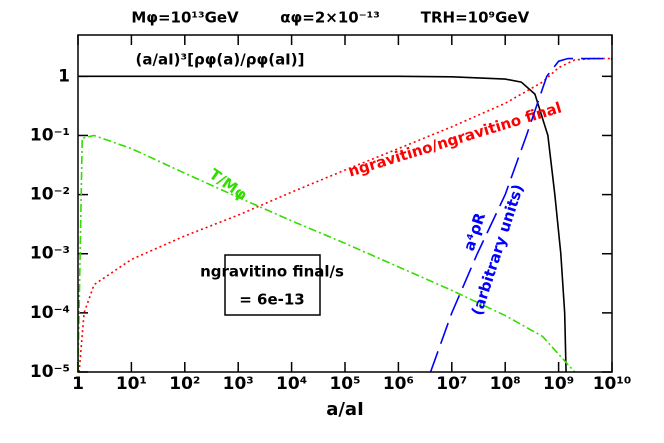  I want to click on x-tick-label: 1, so click(78, 384).